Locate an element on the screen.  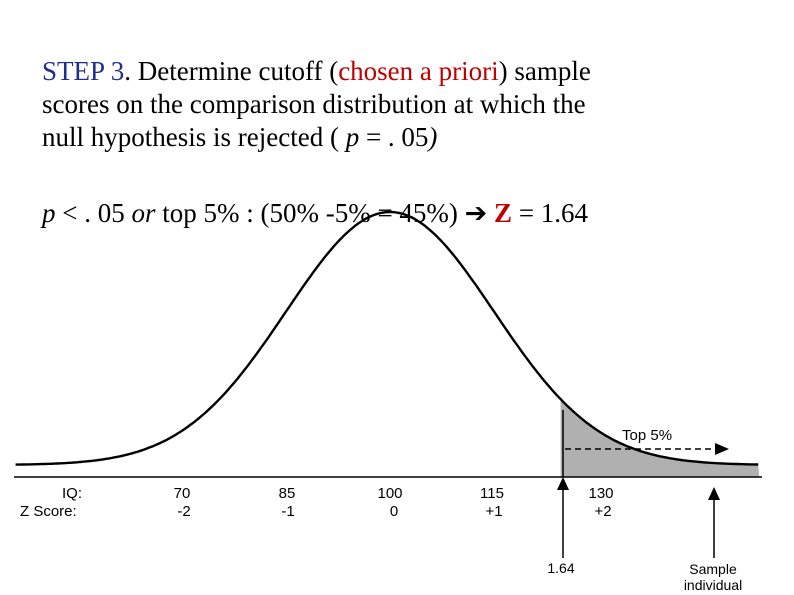
formula-or: or is located at coordinates (143, 213).